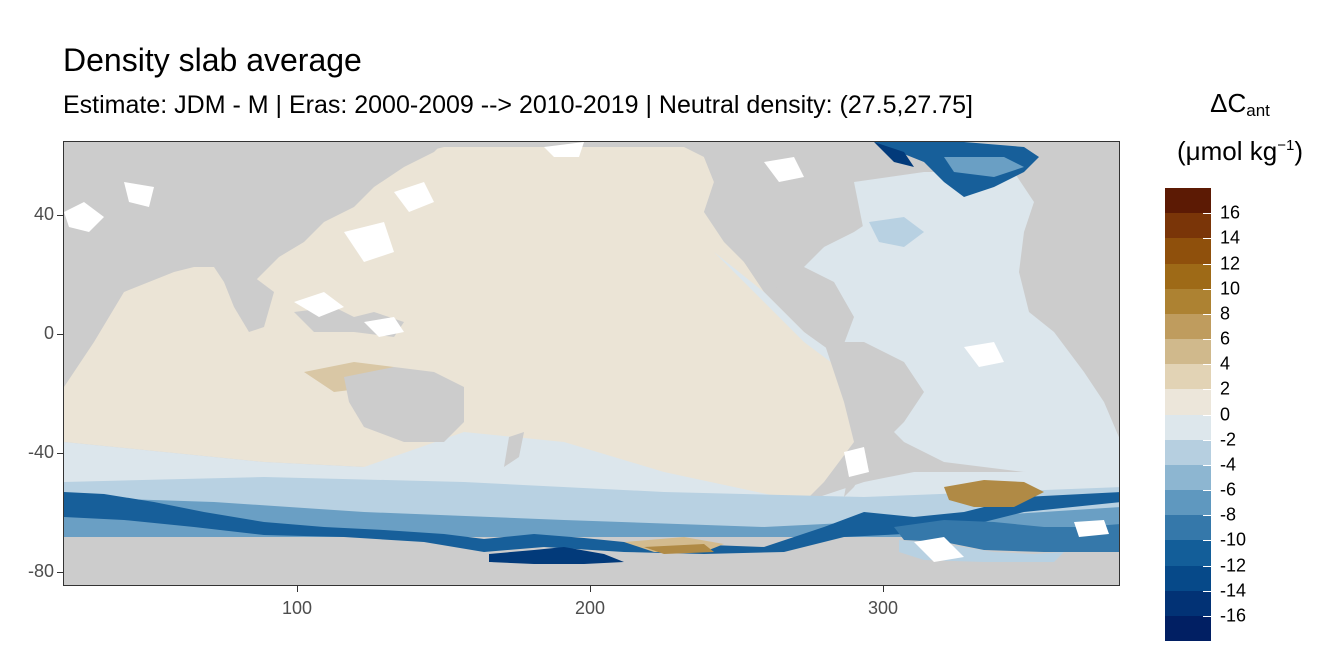 Image resolution: width=1344 pixels, height=672 pixels. What do you see at coordinates (1230, 212) in the screenshot?
I see `legend-label: 16` at bounding box center [1230, 212].